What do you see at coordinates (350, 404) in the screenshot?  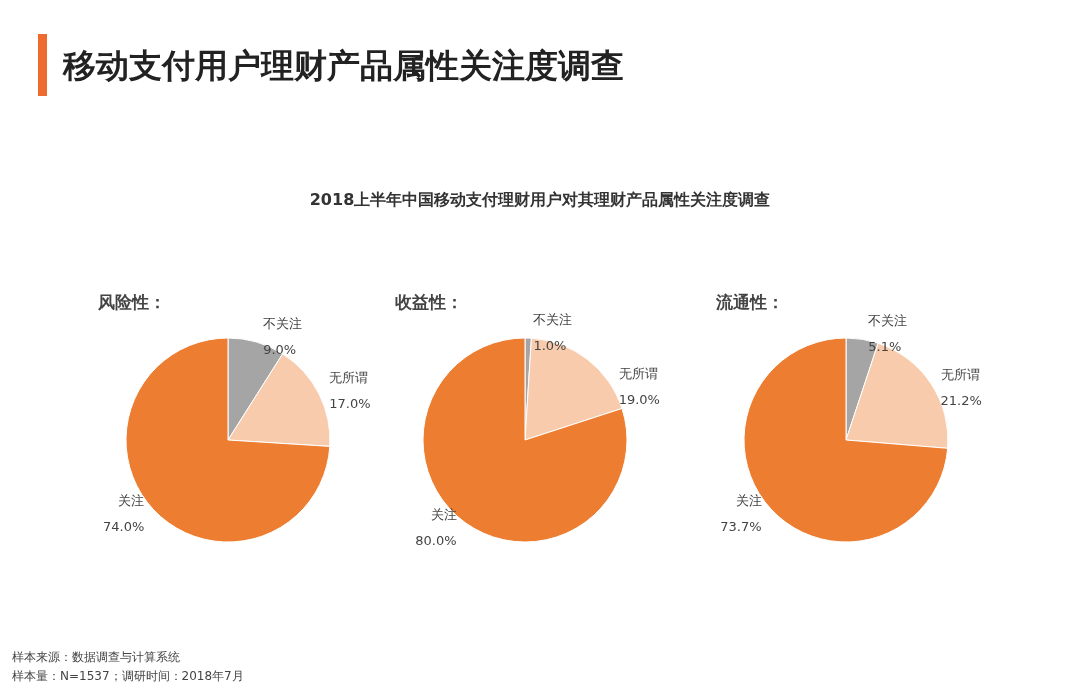 I see `data-label: 17.0%` at bounding box center [350, 404].